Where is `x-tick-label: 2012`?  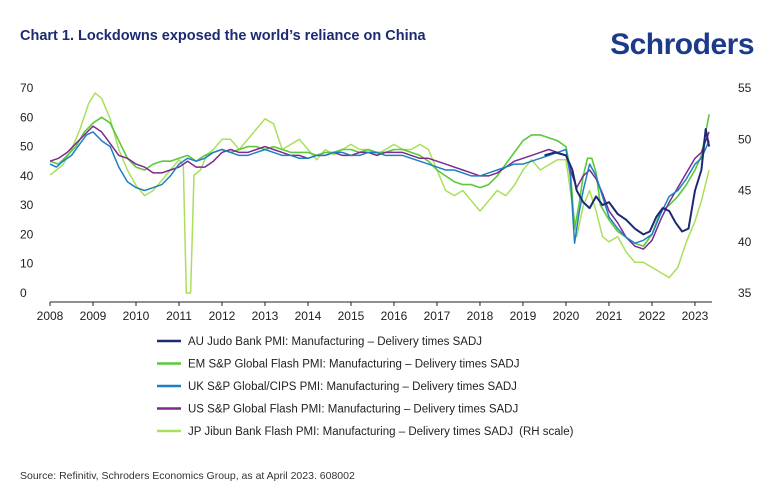 x-tick-label: 2012 is located at coordinates (222, 316).